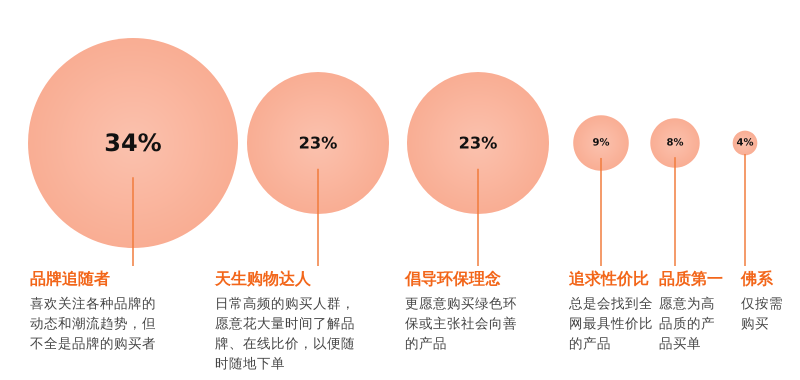 This screenshot has height=380, width=800. What do you see at coordinates (610, 324) in the screenshot?
I see `text: 总是会找到全网最具性价比的产品` at bounding box center [610, 324].